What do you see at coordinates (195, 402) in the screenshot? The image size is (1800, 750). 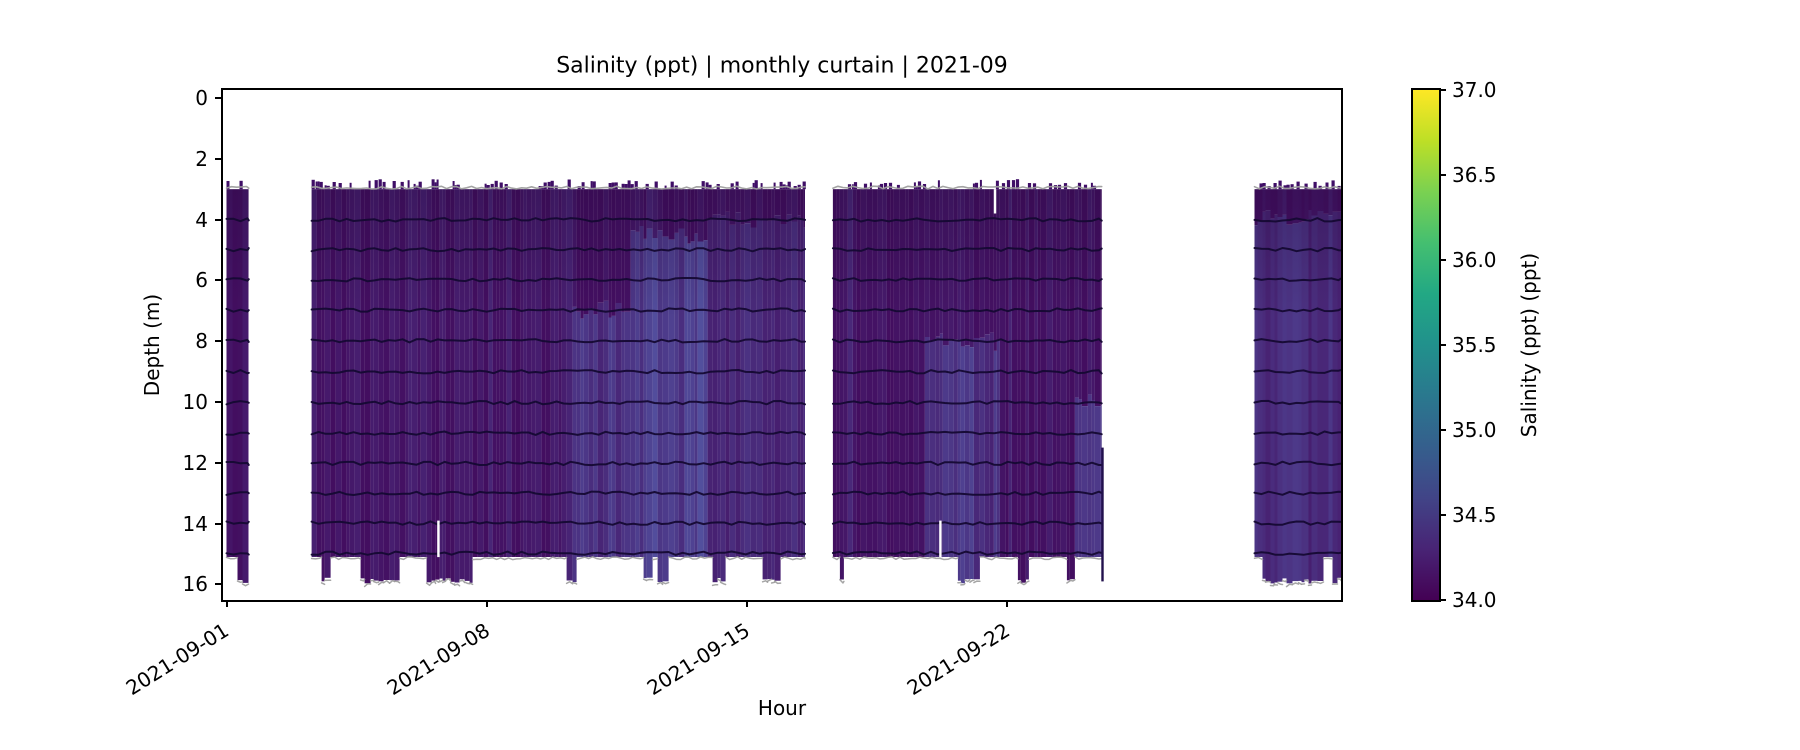 I see `y-tick-label: 10` at bounding box center [195, 402].